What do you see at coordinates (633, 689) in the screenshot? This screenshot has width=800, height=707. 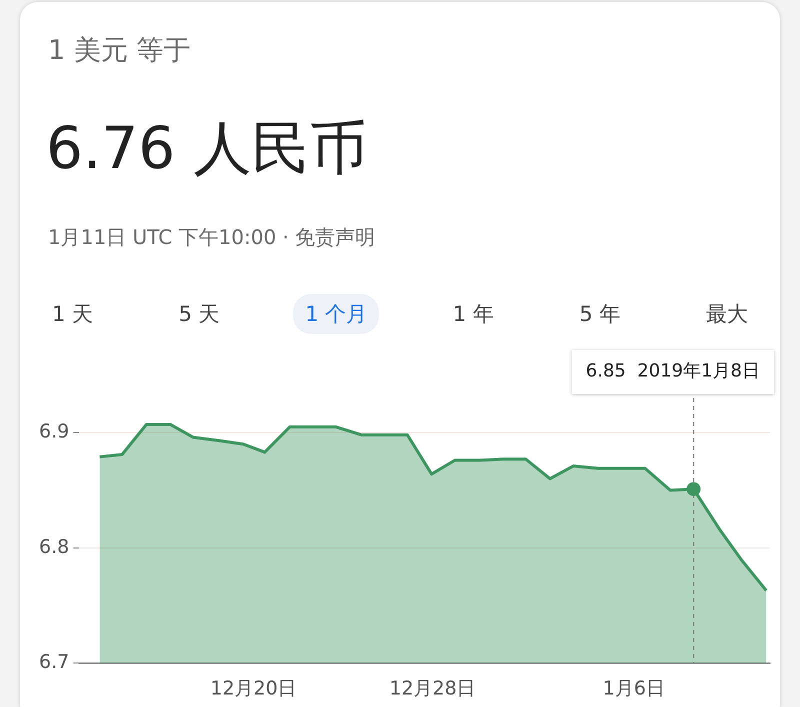 I see `x-tick-label: 1月6日` at bounding box center [633, 689].